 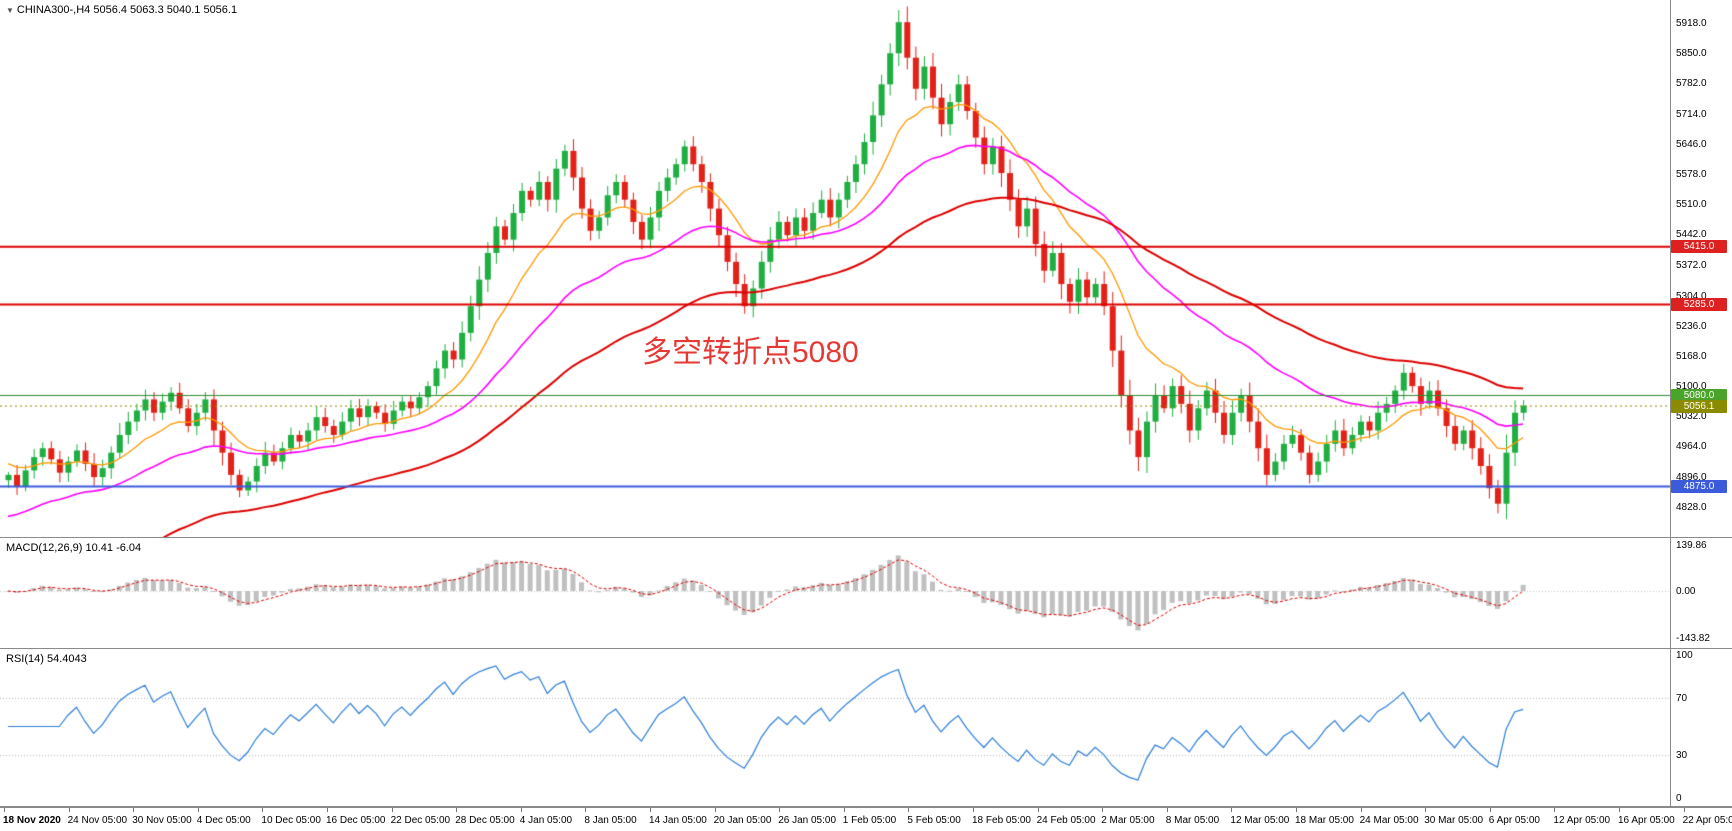 I want to click on chart-annotation-text: 多空转折点5080, so click(x=750, y=352).